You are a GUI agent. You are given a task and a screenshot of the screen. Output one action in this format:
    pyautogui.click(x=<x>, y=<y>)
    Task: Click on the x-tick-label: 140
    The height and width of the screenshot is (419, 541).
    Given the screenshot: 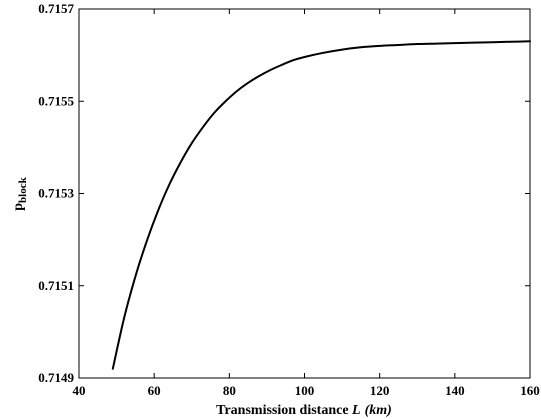 What is the action you would take?
    pyautogui.click(x=455, y=390)
    